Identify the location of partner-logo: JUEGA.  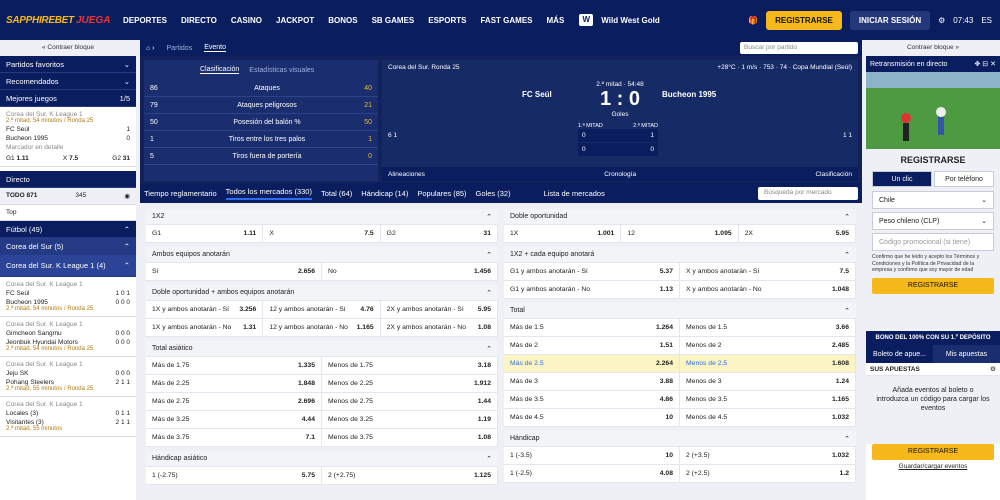
(93, 20).